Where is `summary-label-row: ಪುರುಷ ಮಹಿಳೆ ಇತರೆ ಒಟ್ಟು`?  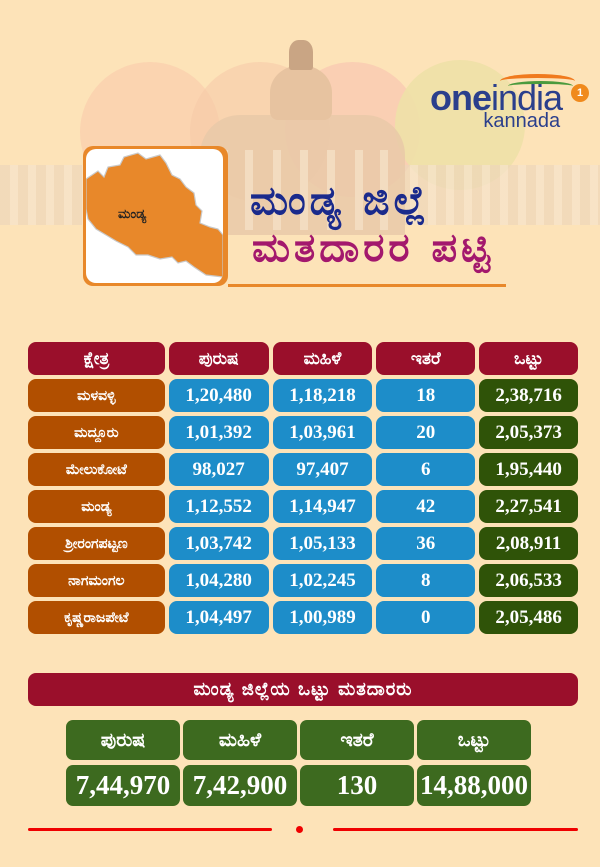 summary-label-row: ಪುರುಷ ಮಹಿಳೆ ಇತರೆ ಒಟ್ಟು is located at coordinates (298, 740).